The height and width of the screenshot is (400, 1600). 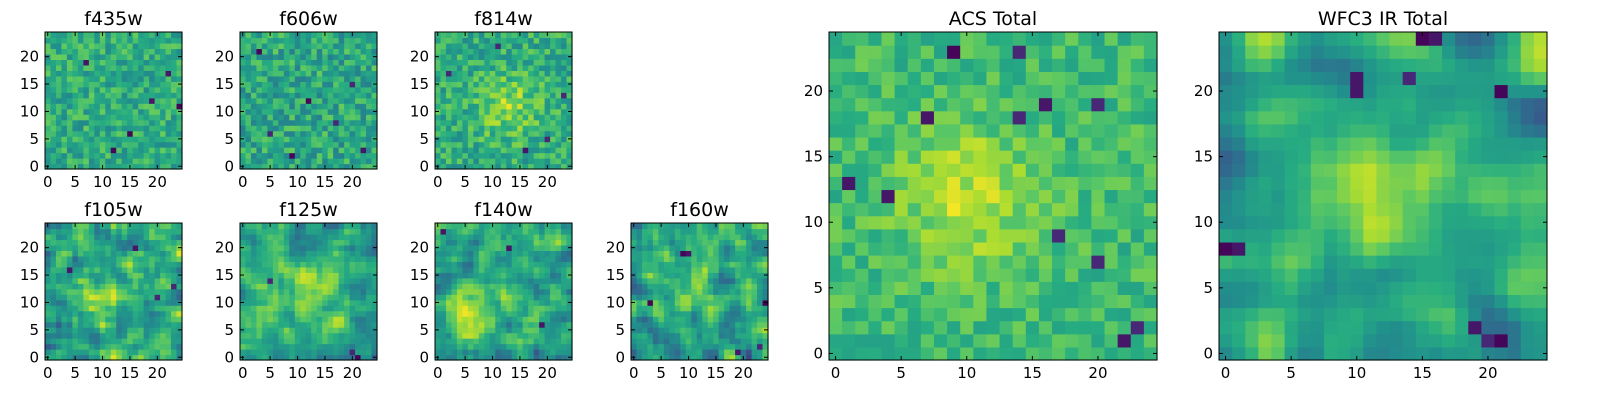 I want to click on y-tick-label: 15, so click(x=615, y=275).